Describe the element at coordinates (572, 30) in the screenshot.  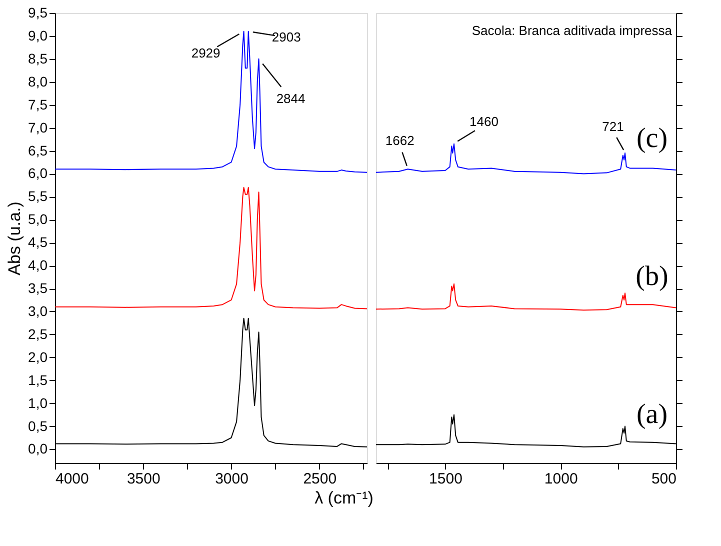
I see `annotation: Sacola: Branca aditivada impressa` at that location.